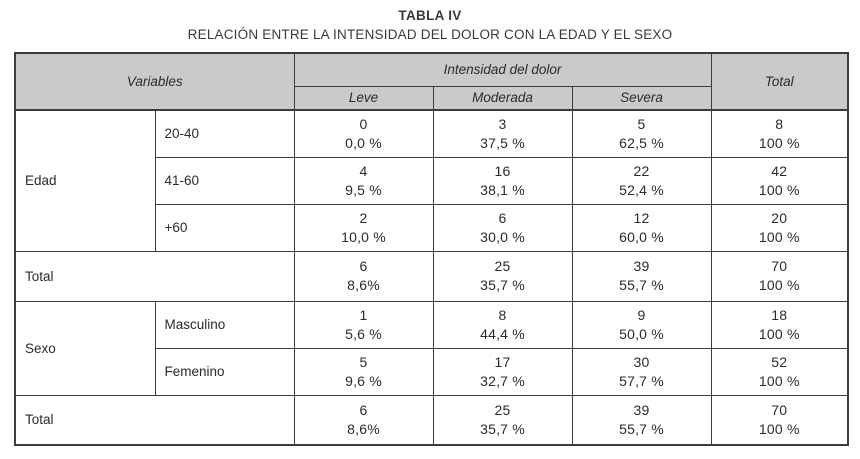 Image resolution: width=860 pixels, height=459 pixels. Describe the element at coordinates (641, 380) in the screenshot. I see `percent: 57,7 %` at that location.